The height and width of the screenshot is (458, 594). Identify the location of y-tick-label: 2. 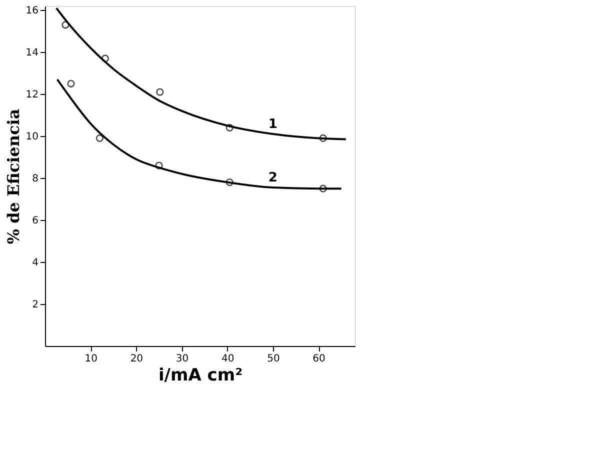
(35, 305).